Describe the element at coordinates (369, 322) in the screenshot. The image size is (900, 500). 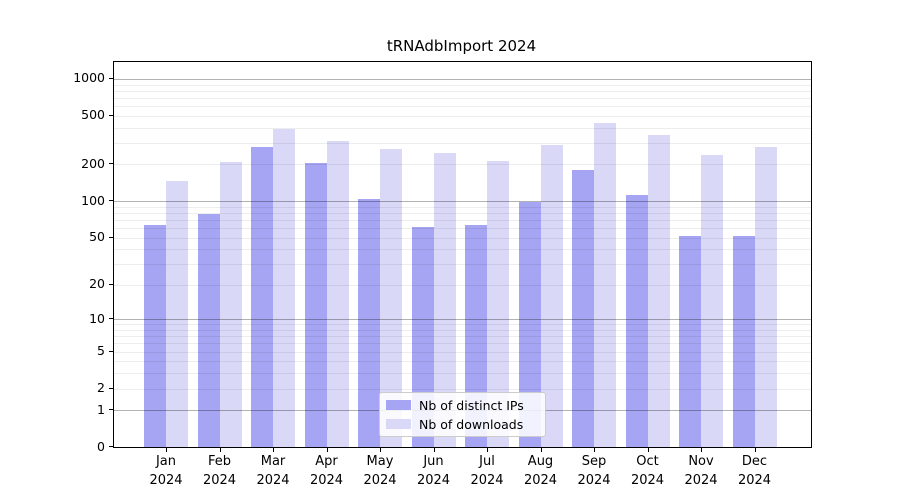
I see `bar-distinct-ips-may` at that location.